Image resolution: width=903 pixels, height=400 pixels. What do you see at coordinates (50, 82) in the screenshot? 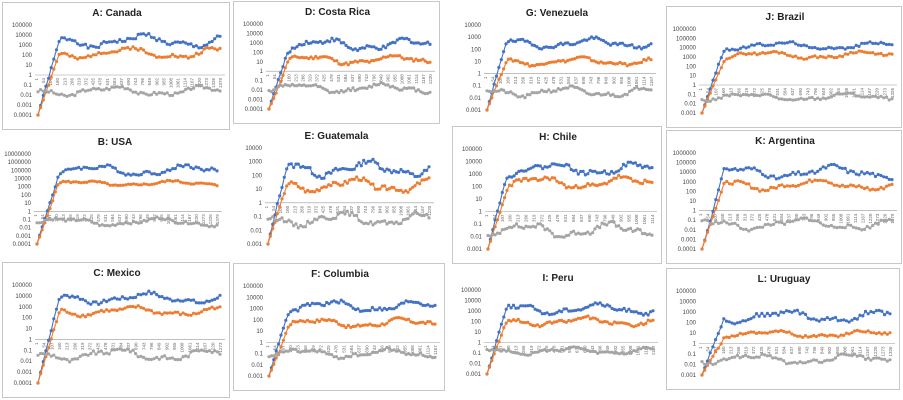
I see `x-tick-label: 107` at bounding box center [50, 82].